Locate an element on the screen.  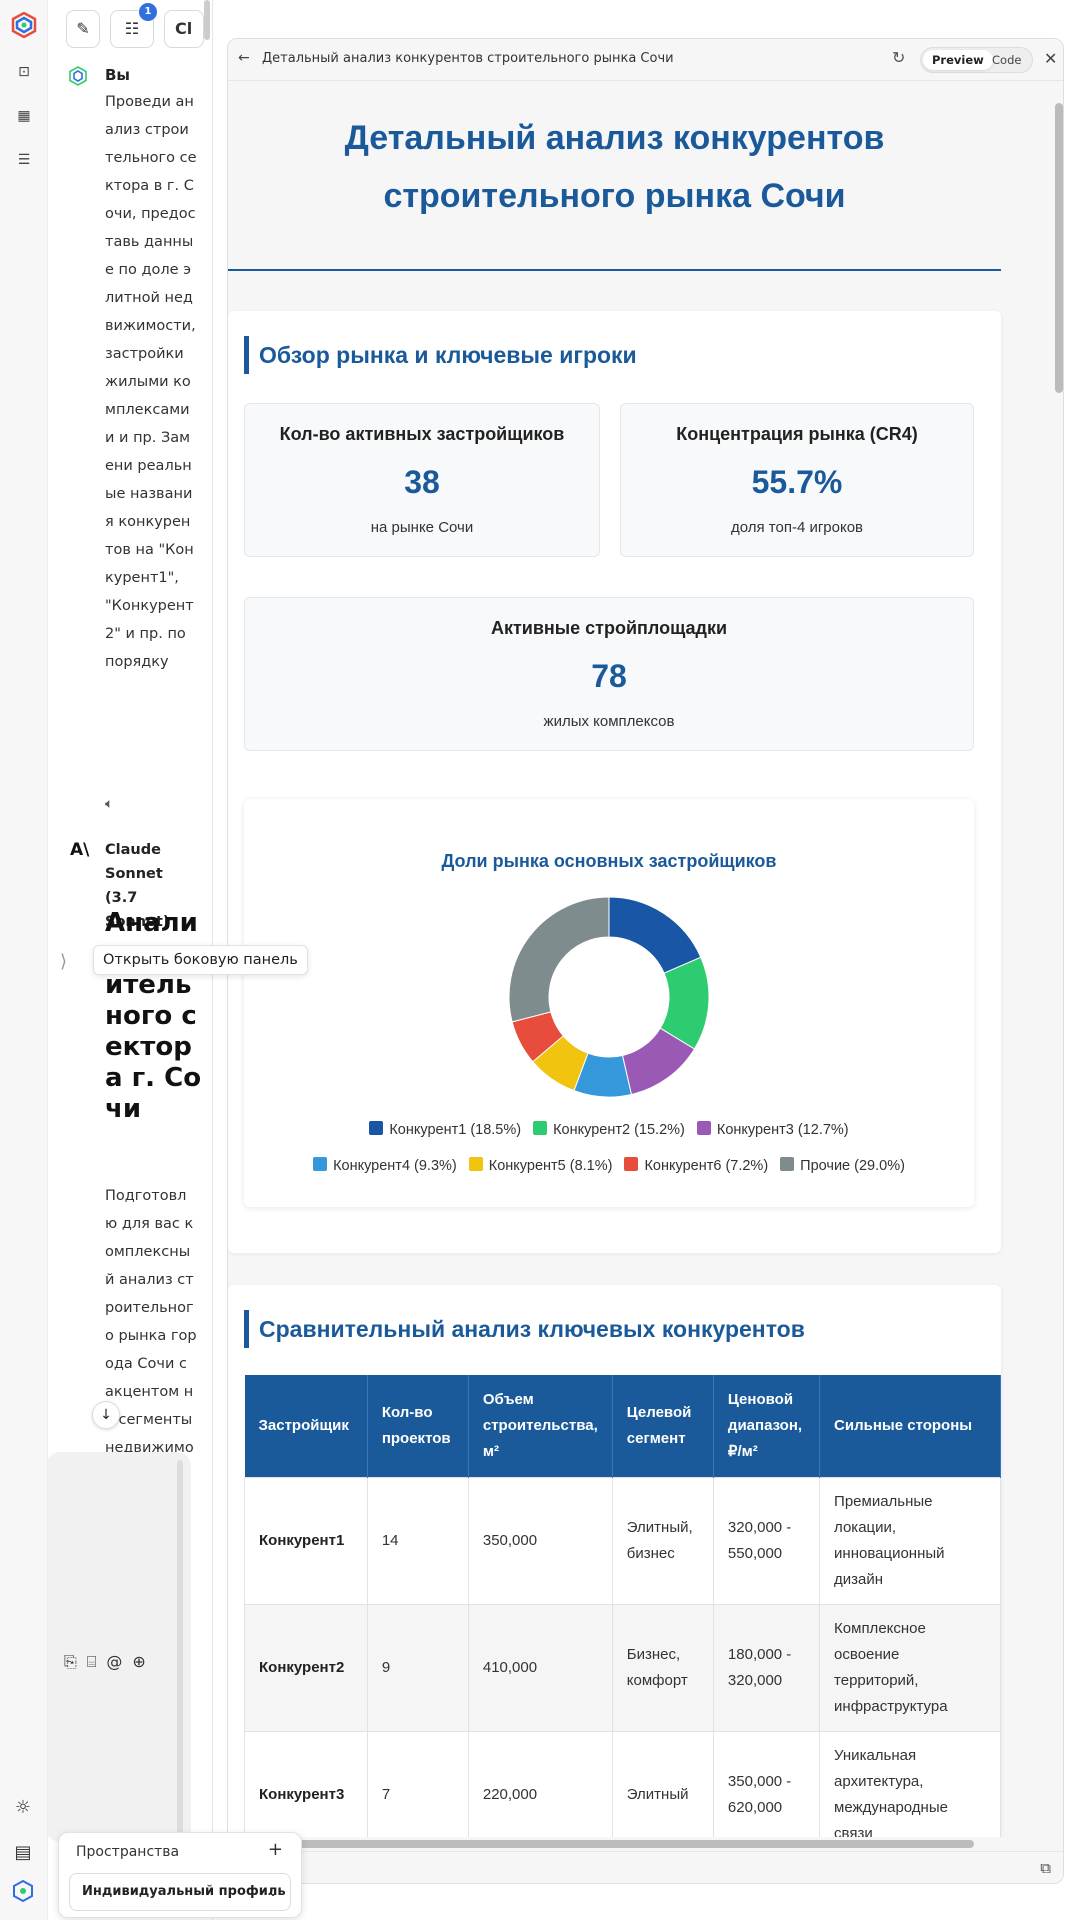
add-space-icon: + is located at coordinates (275, 1849).